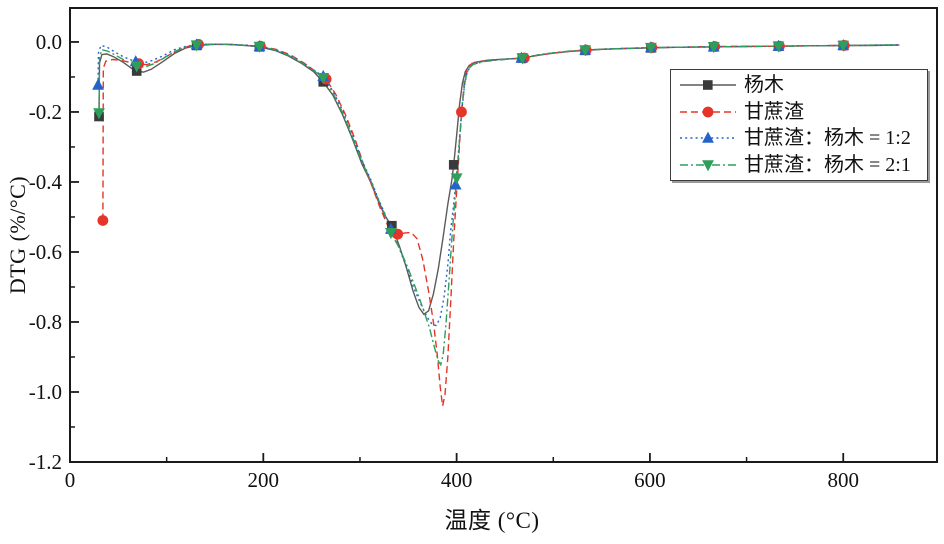 Image resolution: width=944 pixels, height=544 pixels. I want to click on x-tick-label: 0, so click(70, 480).